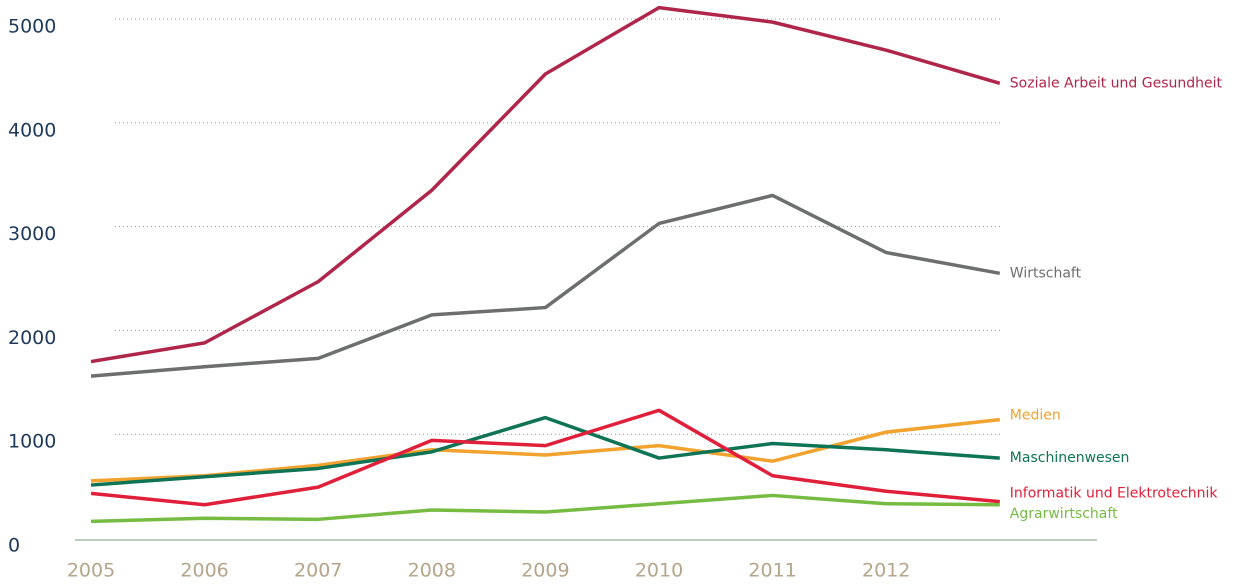  What do you see at coordinates (1035, 416) in the screenshot?
I see `series-label: Medien` at bounding box center [1035, 416].